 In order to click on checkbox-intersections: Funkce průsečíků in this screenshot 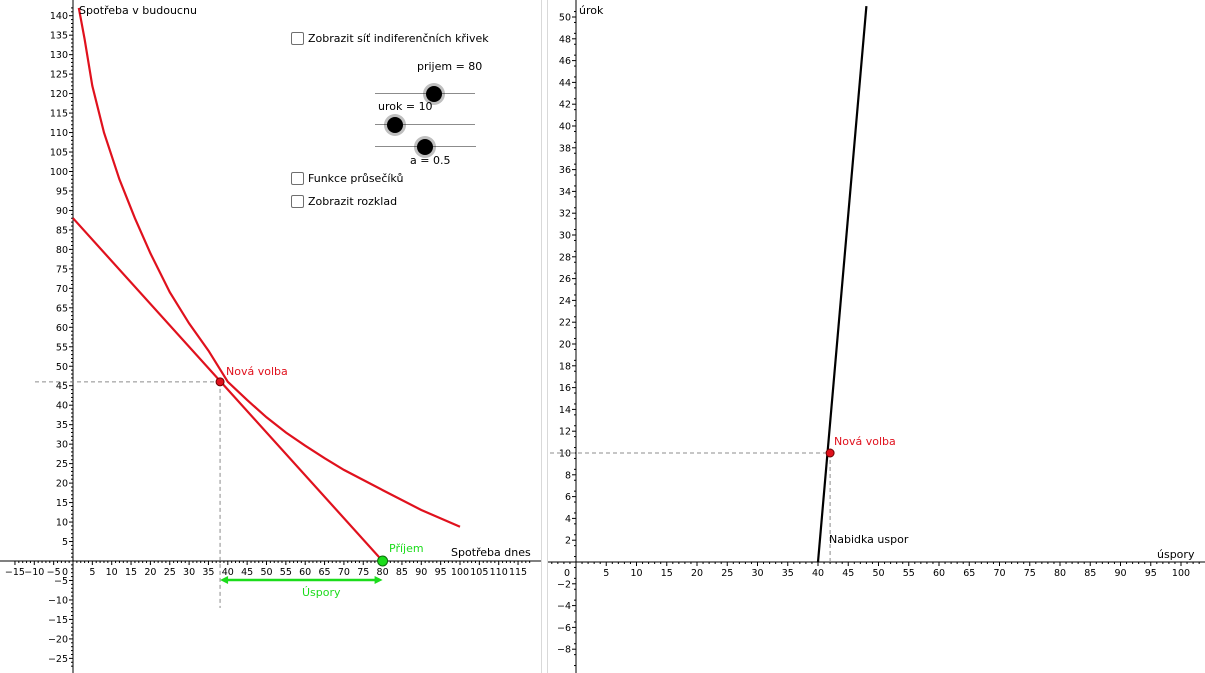, I will do `click(347, 178)`.